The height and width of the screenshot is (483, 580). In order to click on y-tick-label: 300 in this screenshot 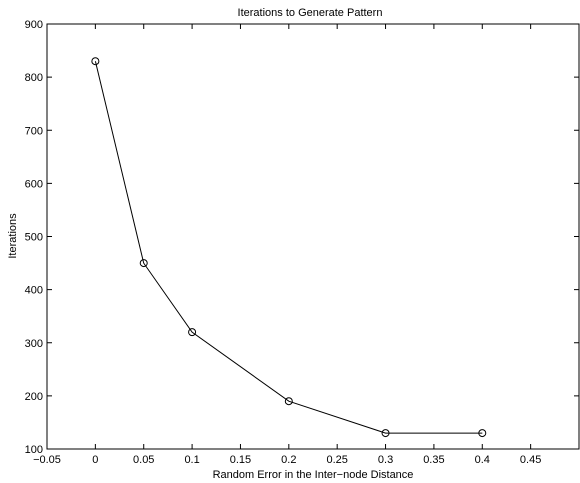, I will do `click(34, 344)`.